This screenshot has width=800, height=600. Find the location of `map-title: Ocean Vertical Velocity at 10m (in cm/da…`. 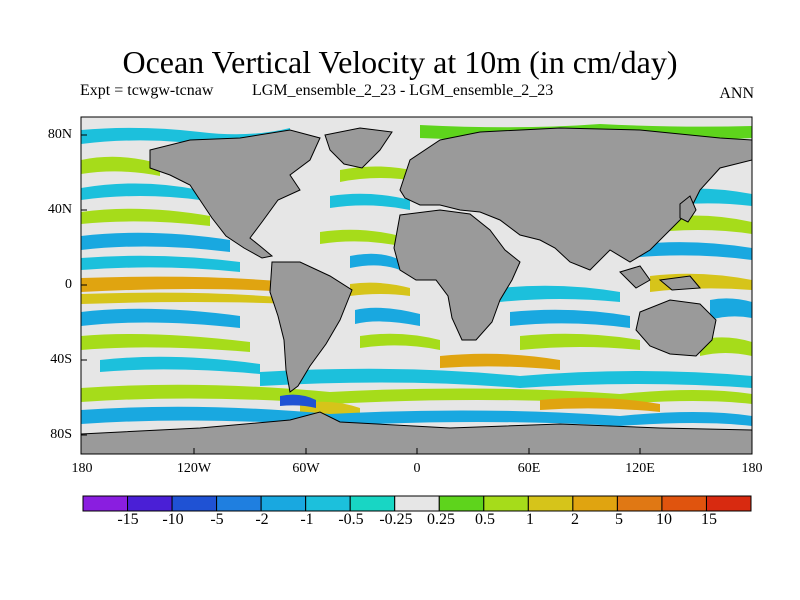

map-title: Ocean Vertical Velocity at 10m (in cm/da… is located at coordinates (400, 62).